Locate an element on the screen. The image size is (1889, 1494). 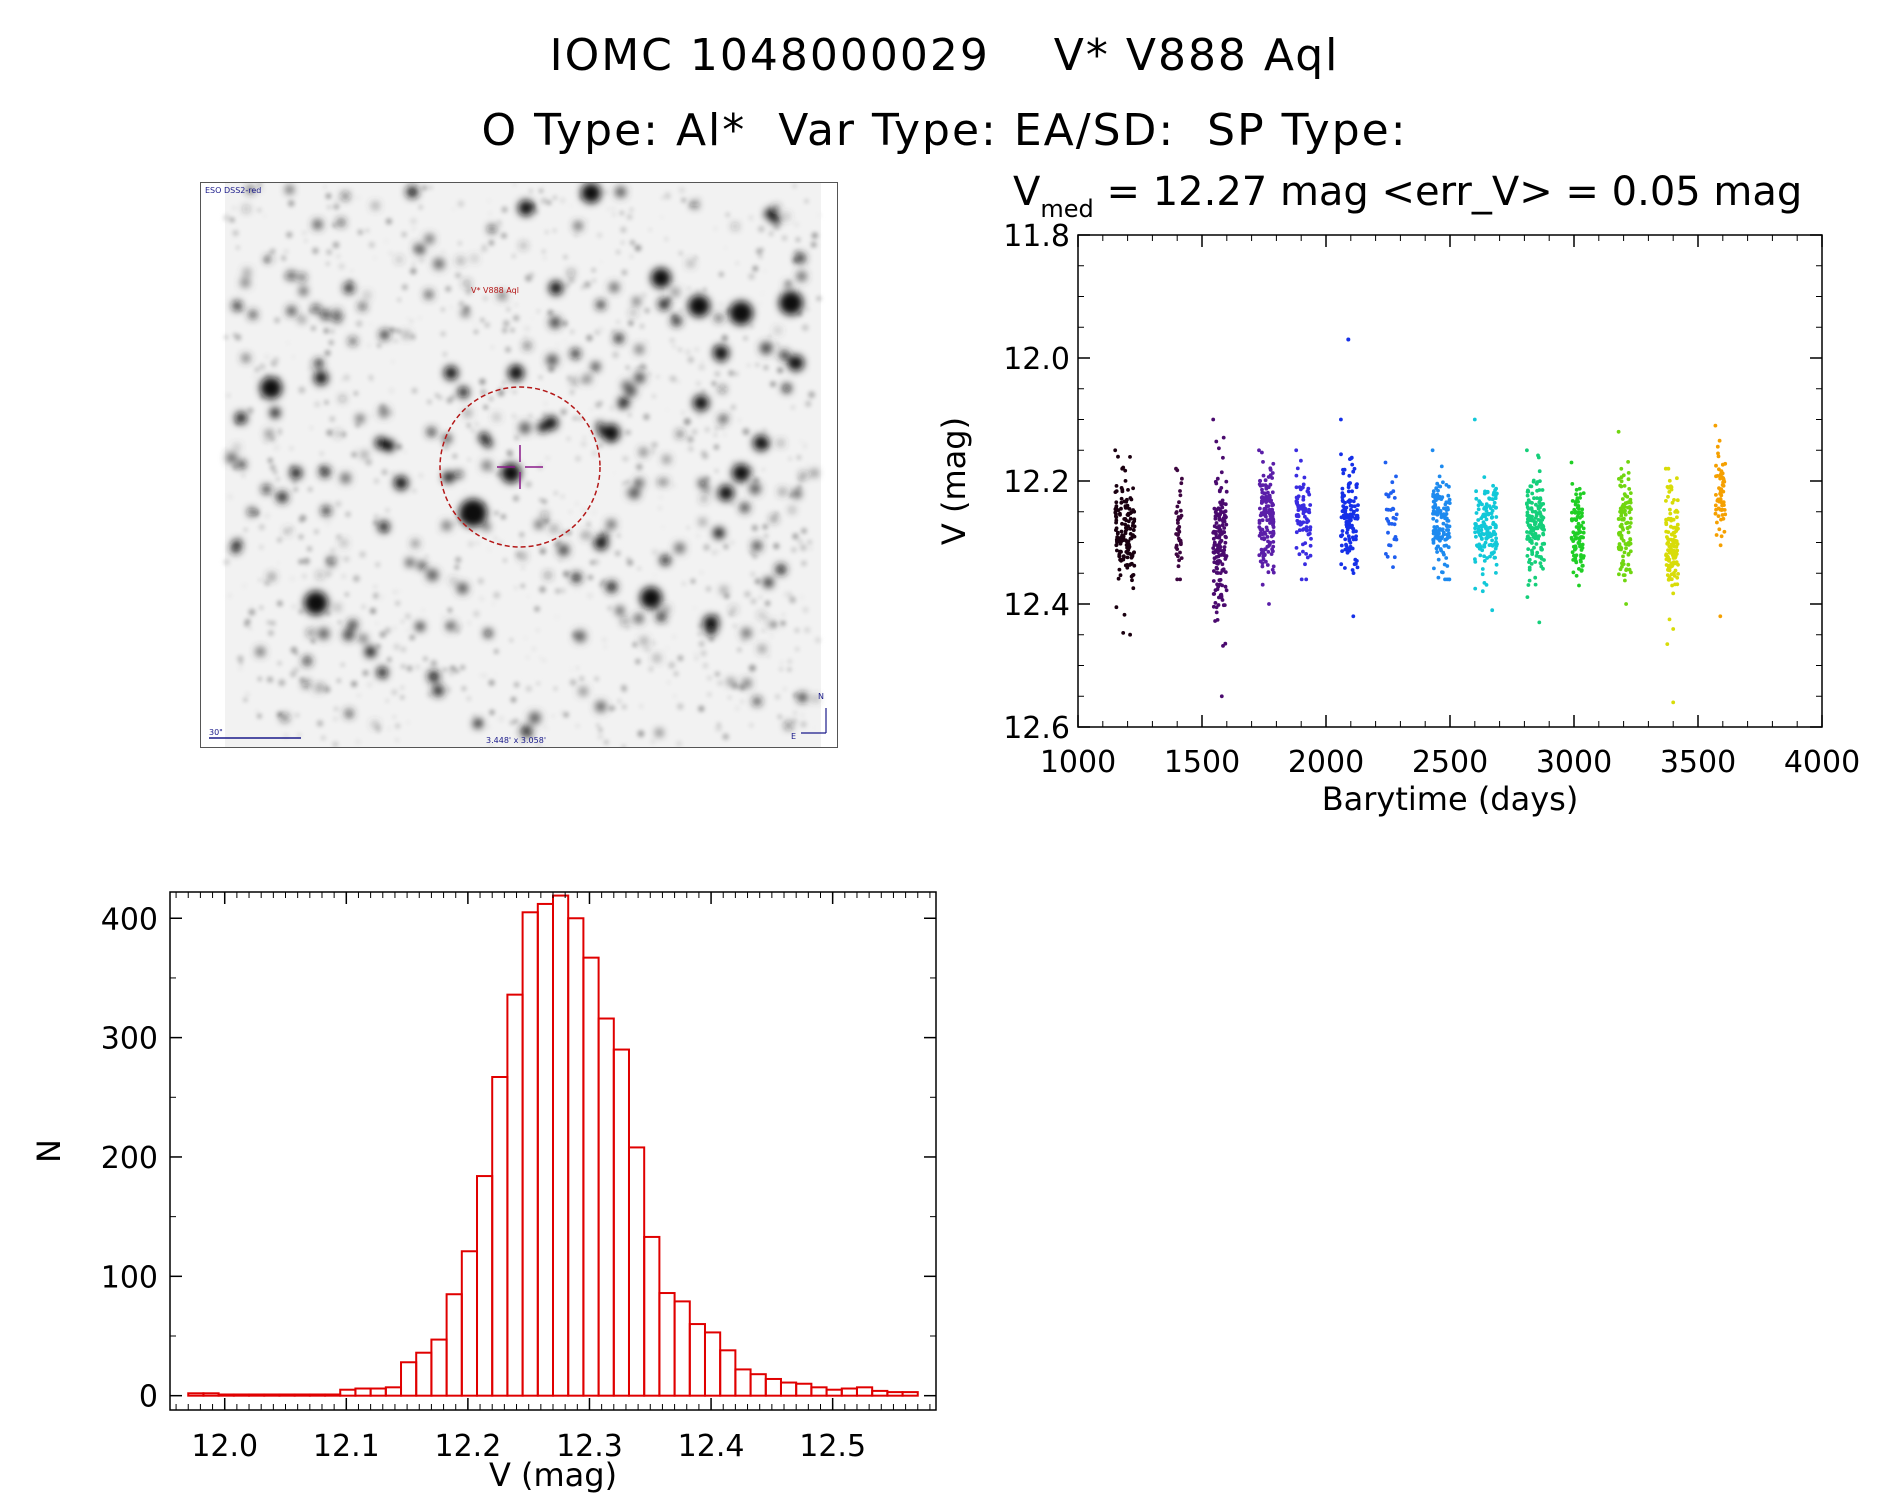
histogram-y-tick-label: 100 is located at coordinates (129, 1277).